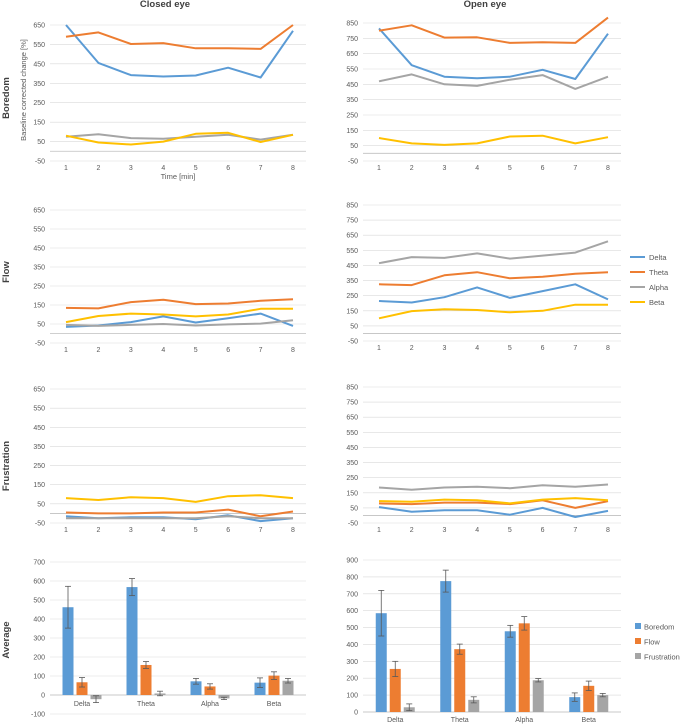  Describe the element at coordinates (39, 639) in the screenshot. I see `y-tick-label: 300` at that location.